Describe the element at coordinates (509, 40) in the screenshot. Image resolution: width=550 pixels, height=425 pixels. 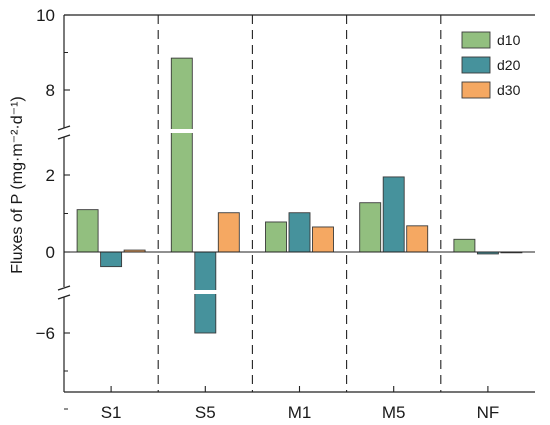
I see `legend-label-d10: d10` at that location.